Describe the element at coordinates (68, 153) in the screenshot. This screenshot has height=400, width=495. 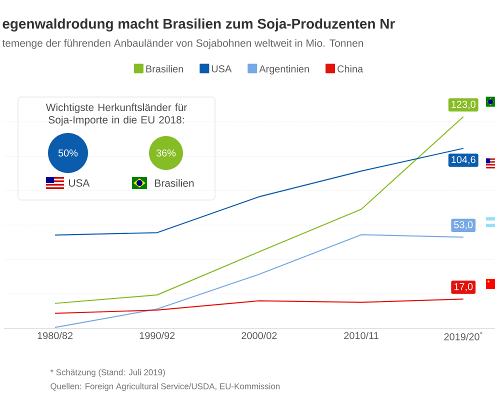
I see `annotation: 50%` at that location.